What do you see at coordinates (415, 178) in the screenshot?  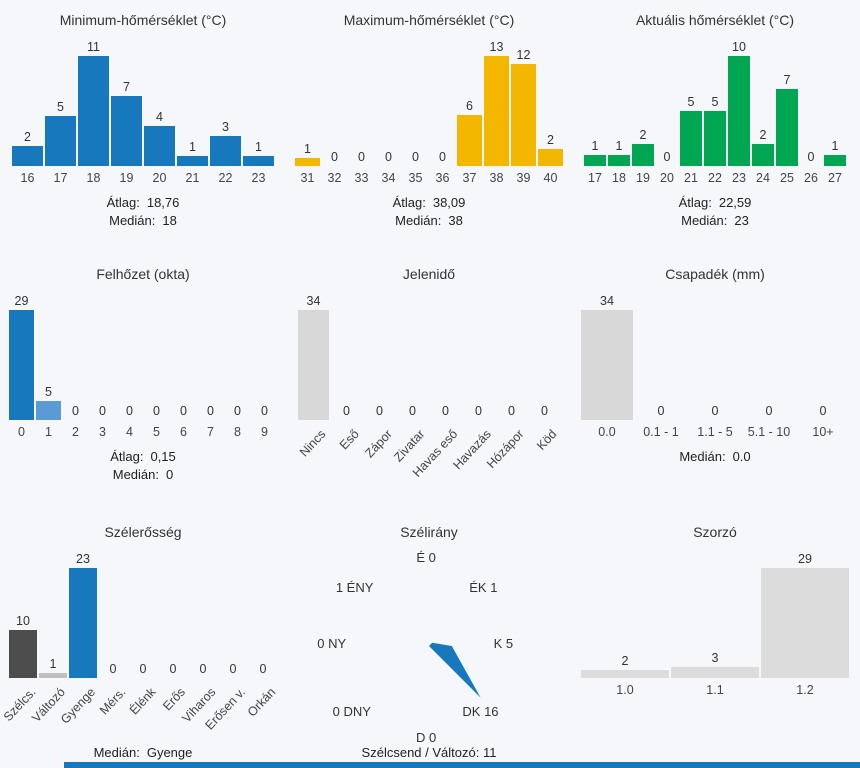 I see `x-tick-label: 35` at bounding box center [415, 178].